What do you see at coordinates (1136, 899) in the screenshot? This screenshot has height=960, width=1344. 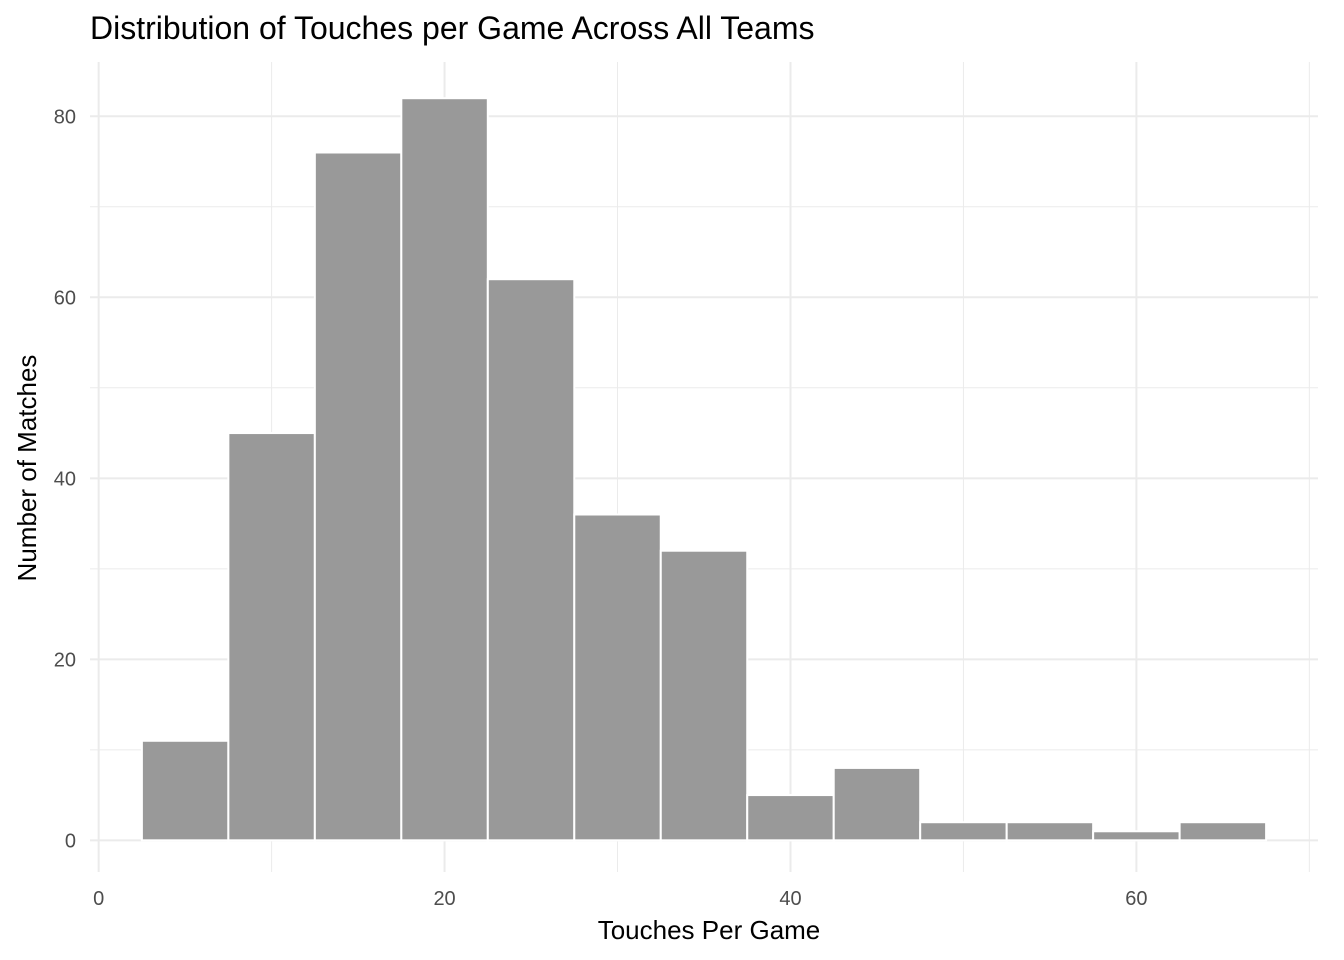 I see `x-tick-label: 60` at bounding box center [1136, 899].